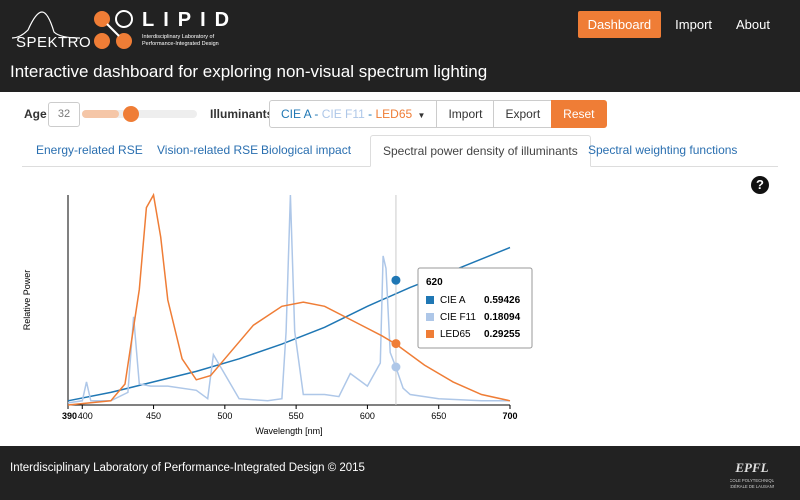  Describe the element at coordinates (130, 114) in the screenshot. I see `age-slider-handle` at that location.